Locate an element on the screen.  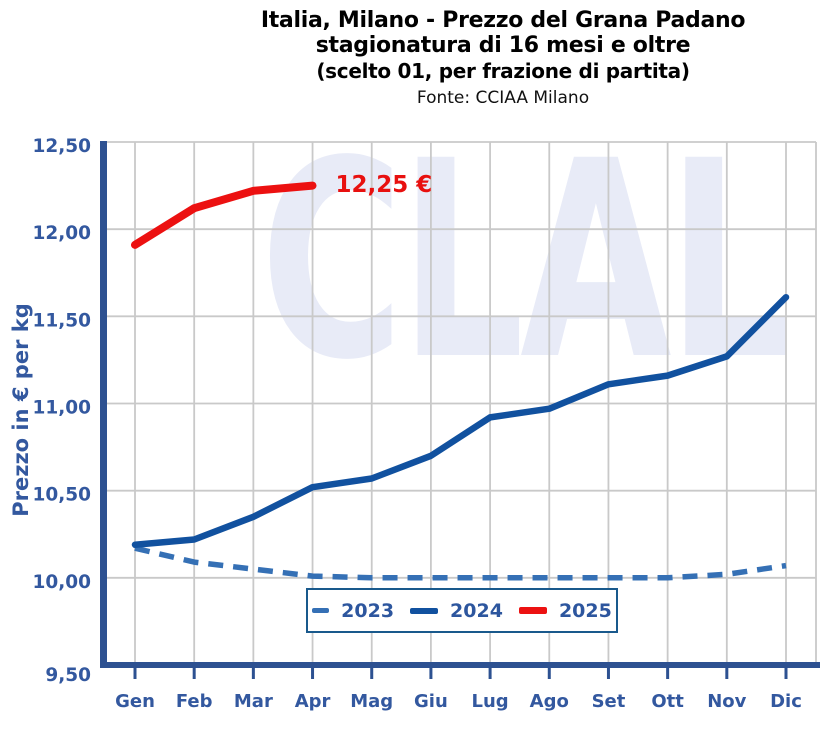
x-tick-label-Gen: Gen is located at coordinates (135, 701).